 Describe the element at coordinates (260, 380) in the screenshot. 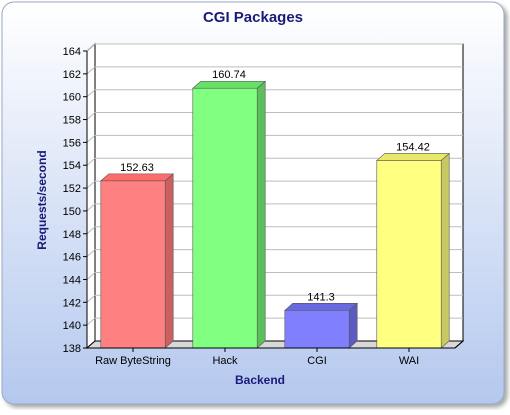

I see `x-axis-title: Backend` at that location.